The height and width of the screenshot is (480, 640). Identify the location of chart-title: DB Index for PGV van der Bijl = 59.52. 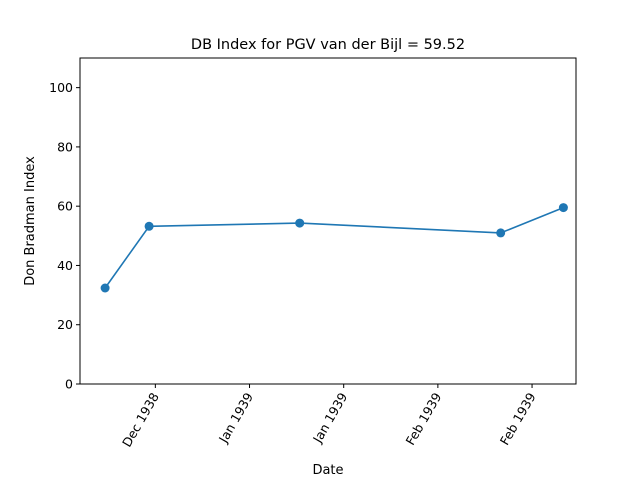
(328, 45).